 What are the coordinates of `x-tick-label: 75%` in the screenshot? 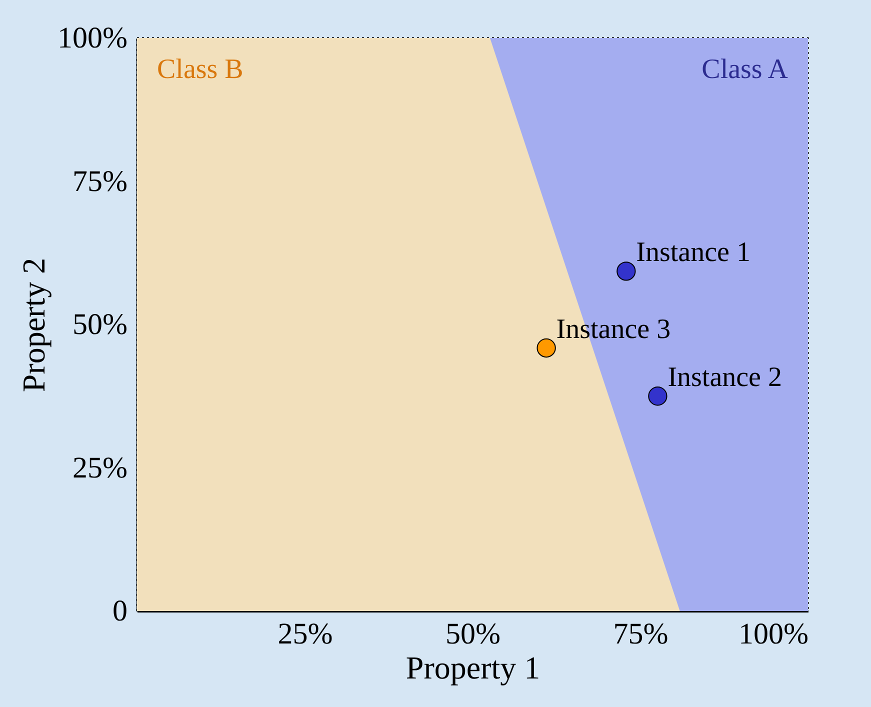 It's located at (640, 634).